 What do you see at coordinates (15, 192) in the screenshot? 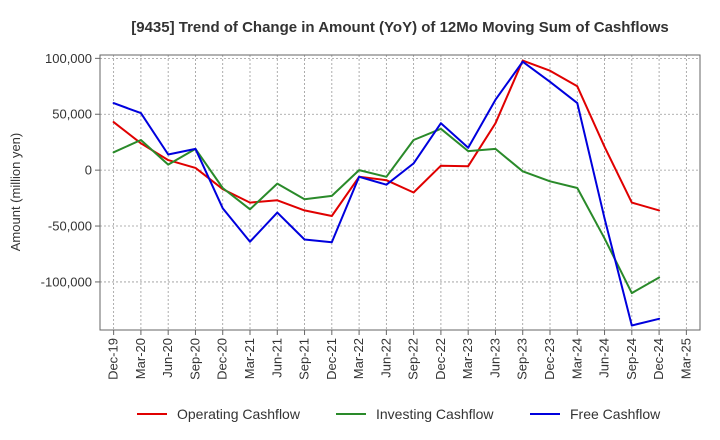
I see `y-axis-label: Amount (million yen)` at bounding box center [15, 192].